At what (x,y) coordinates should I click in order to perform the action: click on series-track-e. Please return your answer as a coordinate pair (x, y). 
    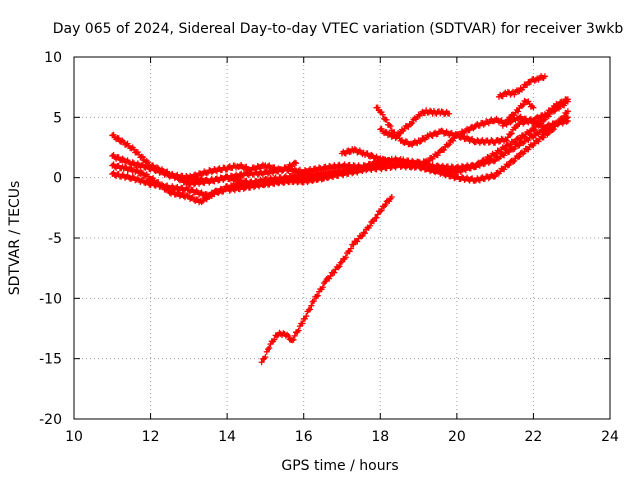
    Looking at the image, I should click on (242, 170).